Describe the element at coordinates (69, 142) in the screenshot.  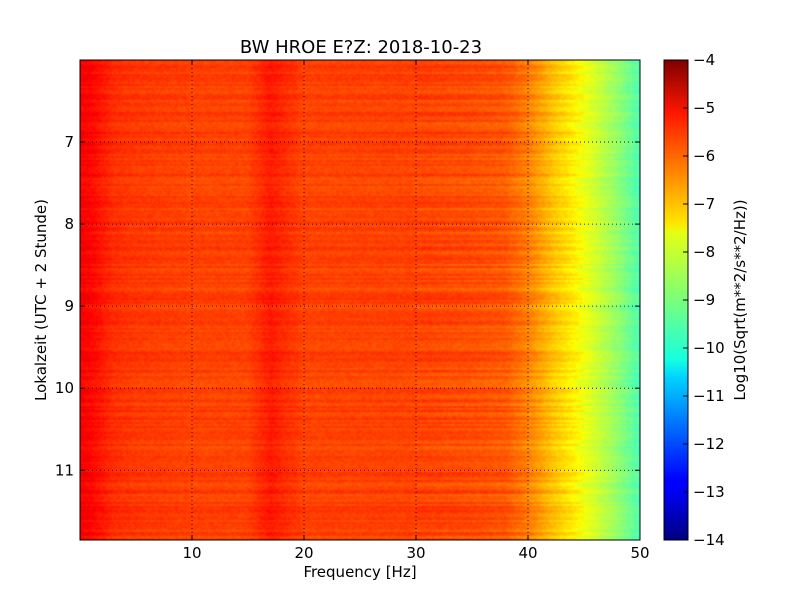
I see `y-tick-label: 7` at that location.